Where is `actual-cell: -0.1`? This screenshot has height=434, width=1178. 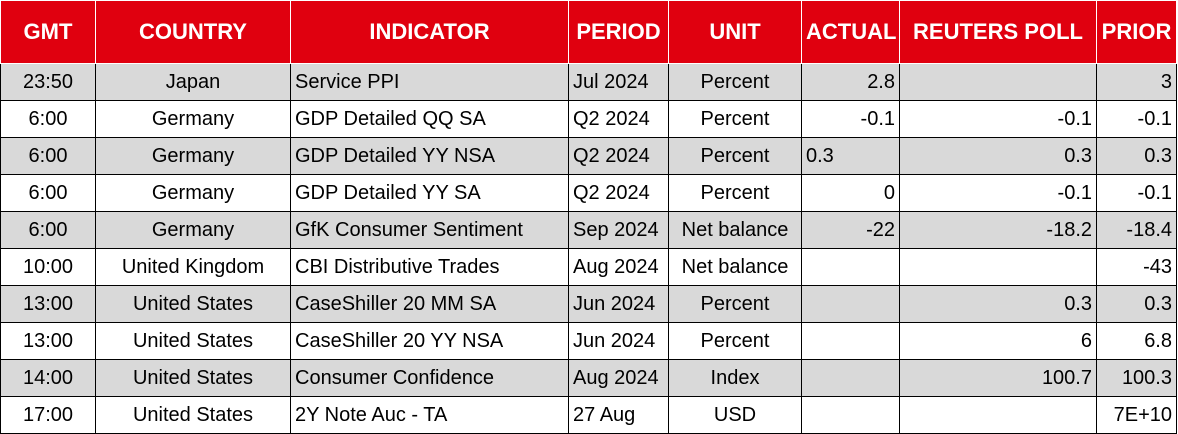
actual-cell: -0.1 is located at coordinates (850, 119).